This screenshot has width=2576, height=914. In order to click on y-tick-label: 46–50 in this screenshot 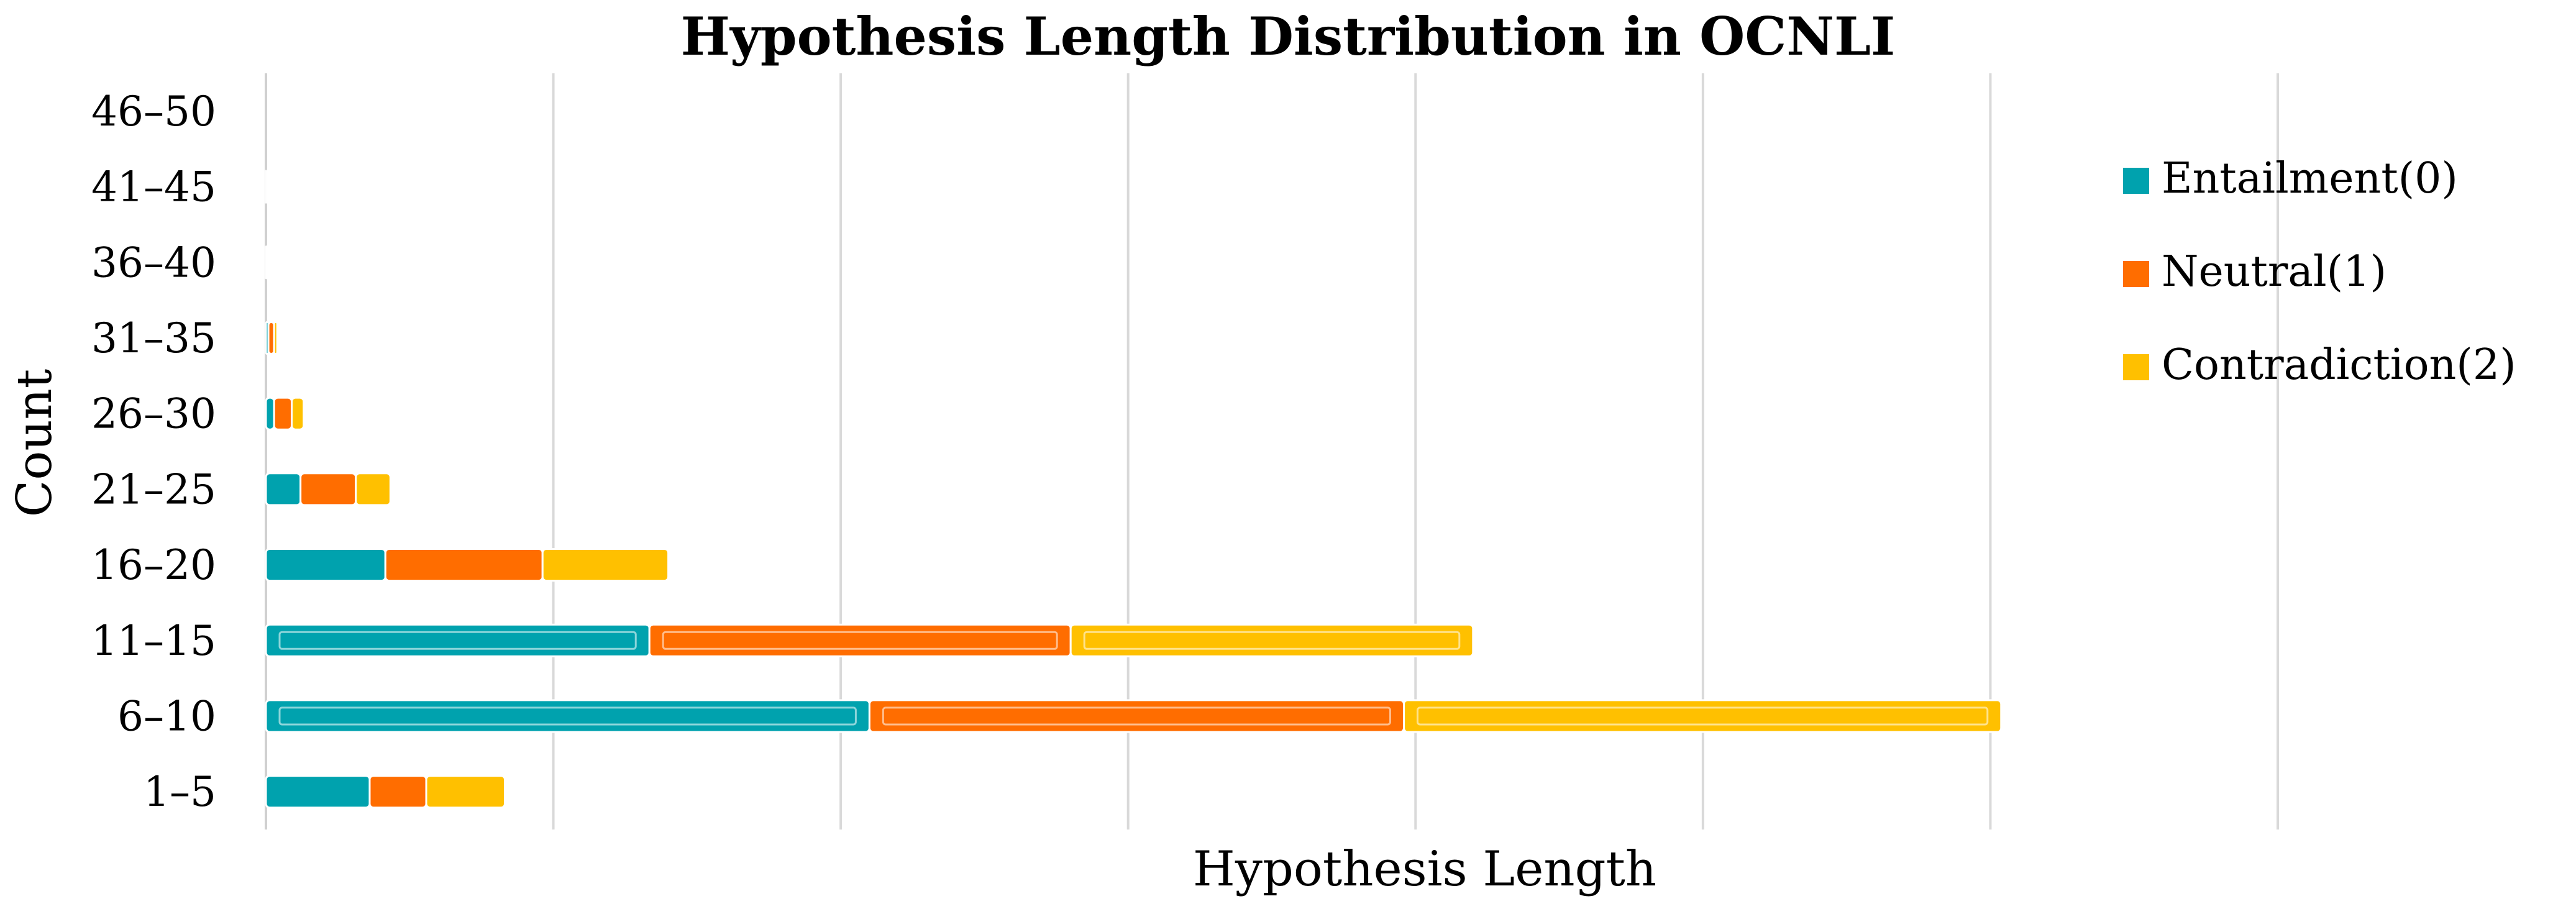, I will do `click(153, 111)`.